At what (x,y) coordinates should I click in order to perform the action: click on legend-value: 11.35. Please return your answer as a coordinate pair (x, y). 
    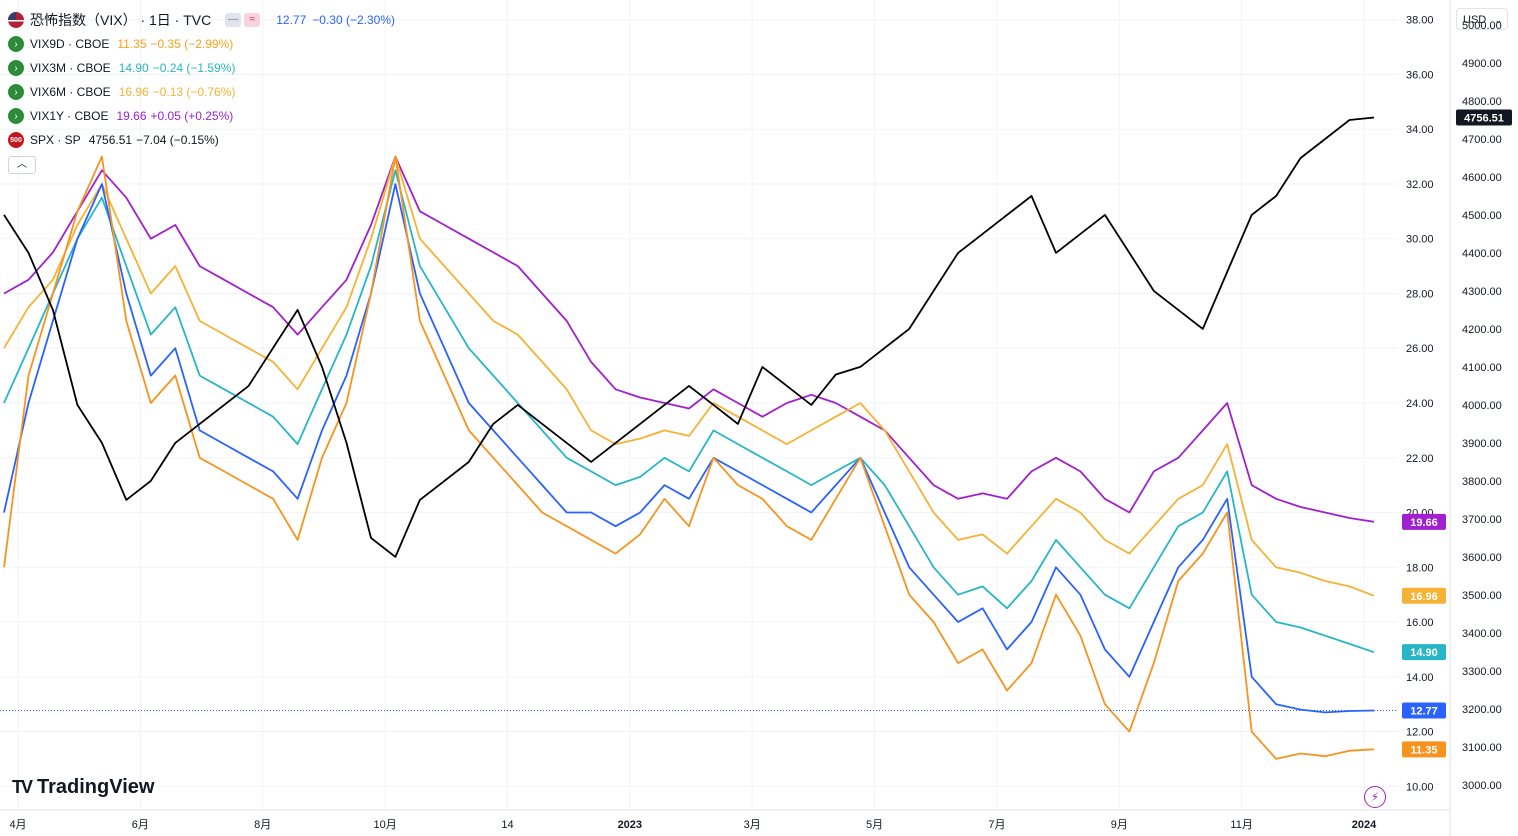
    Looking at the image, I should click on (132, 44).